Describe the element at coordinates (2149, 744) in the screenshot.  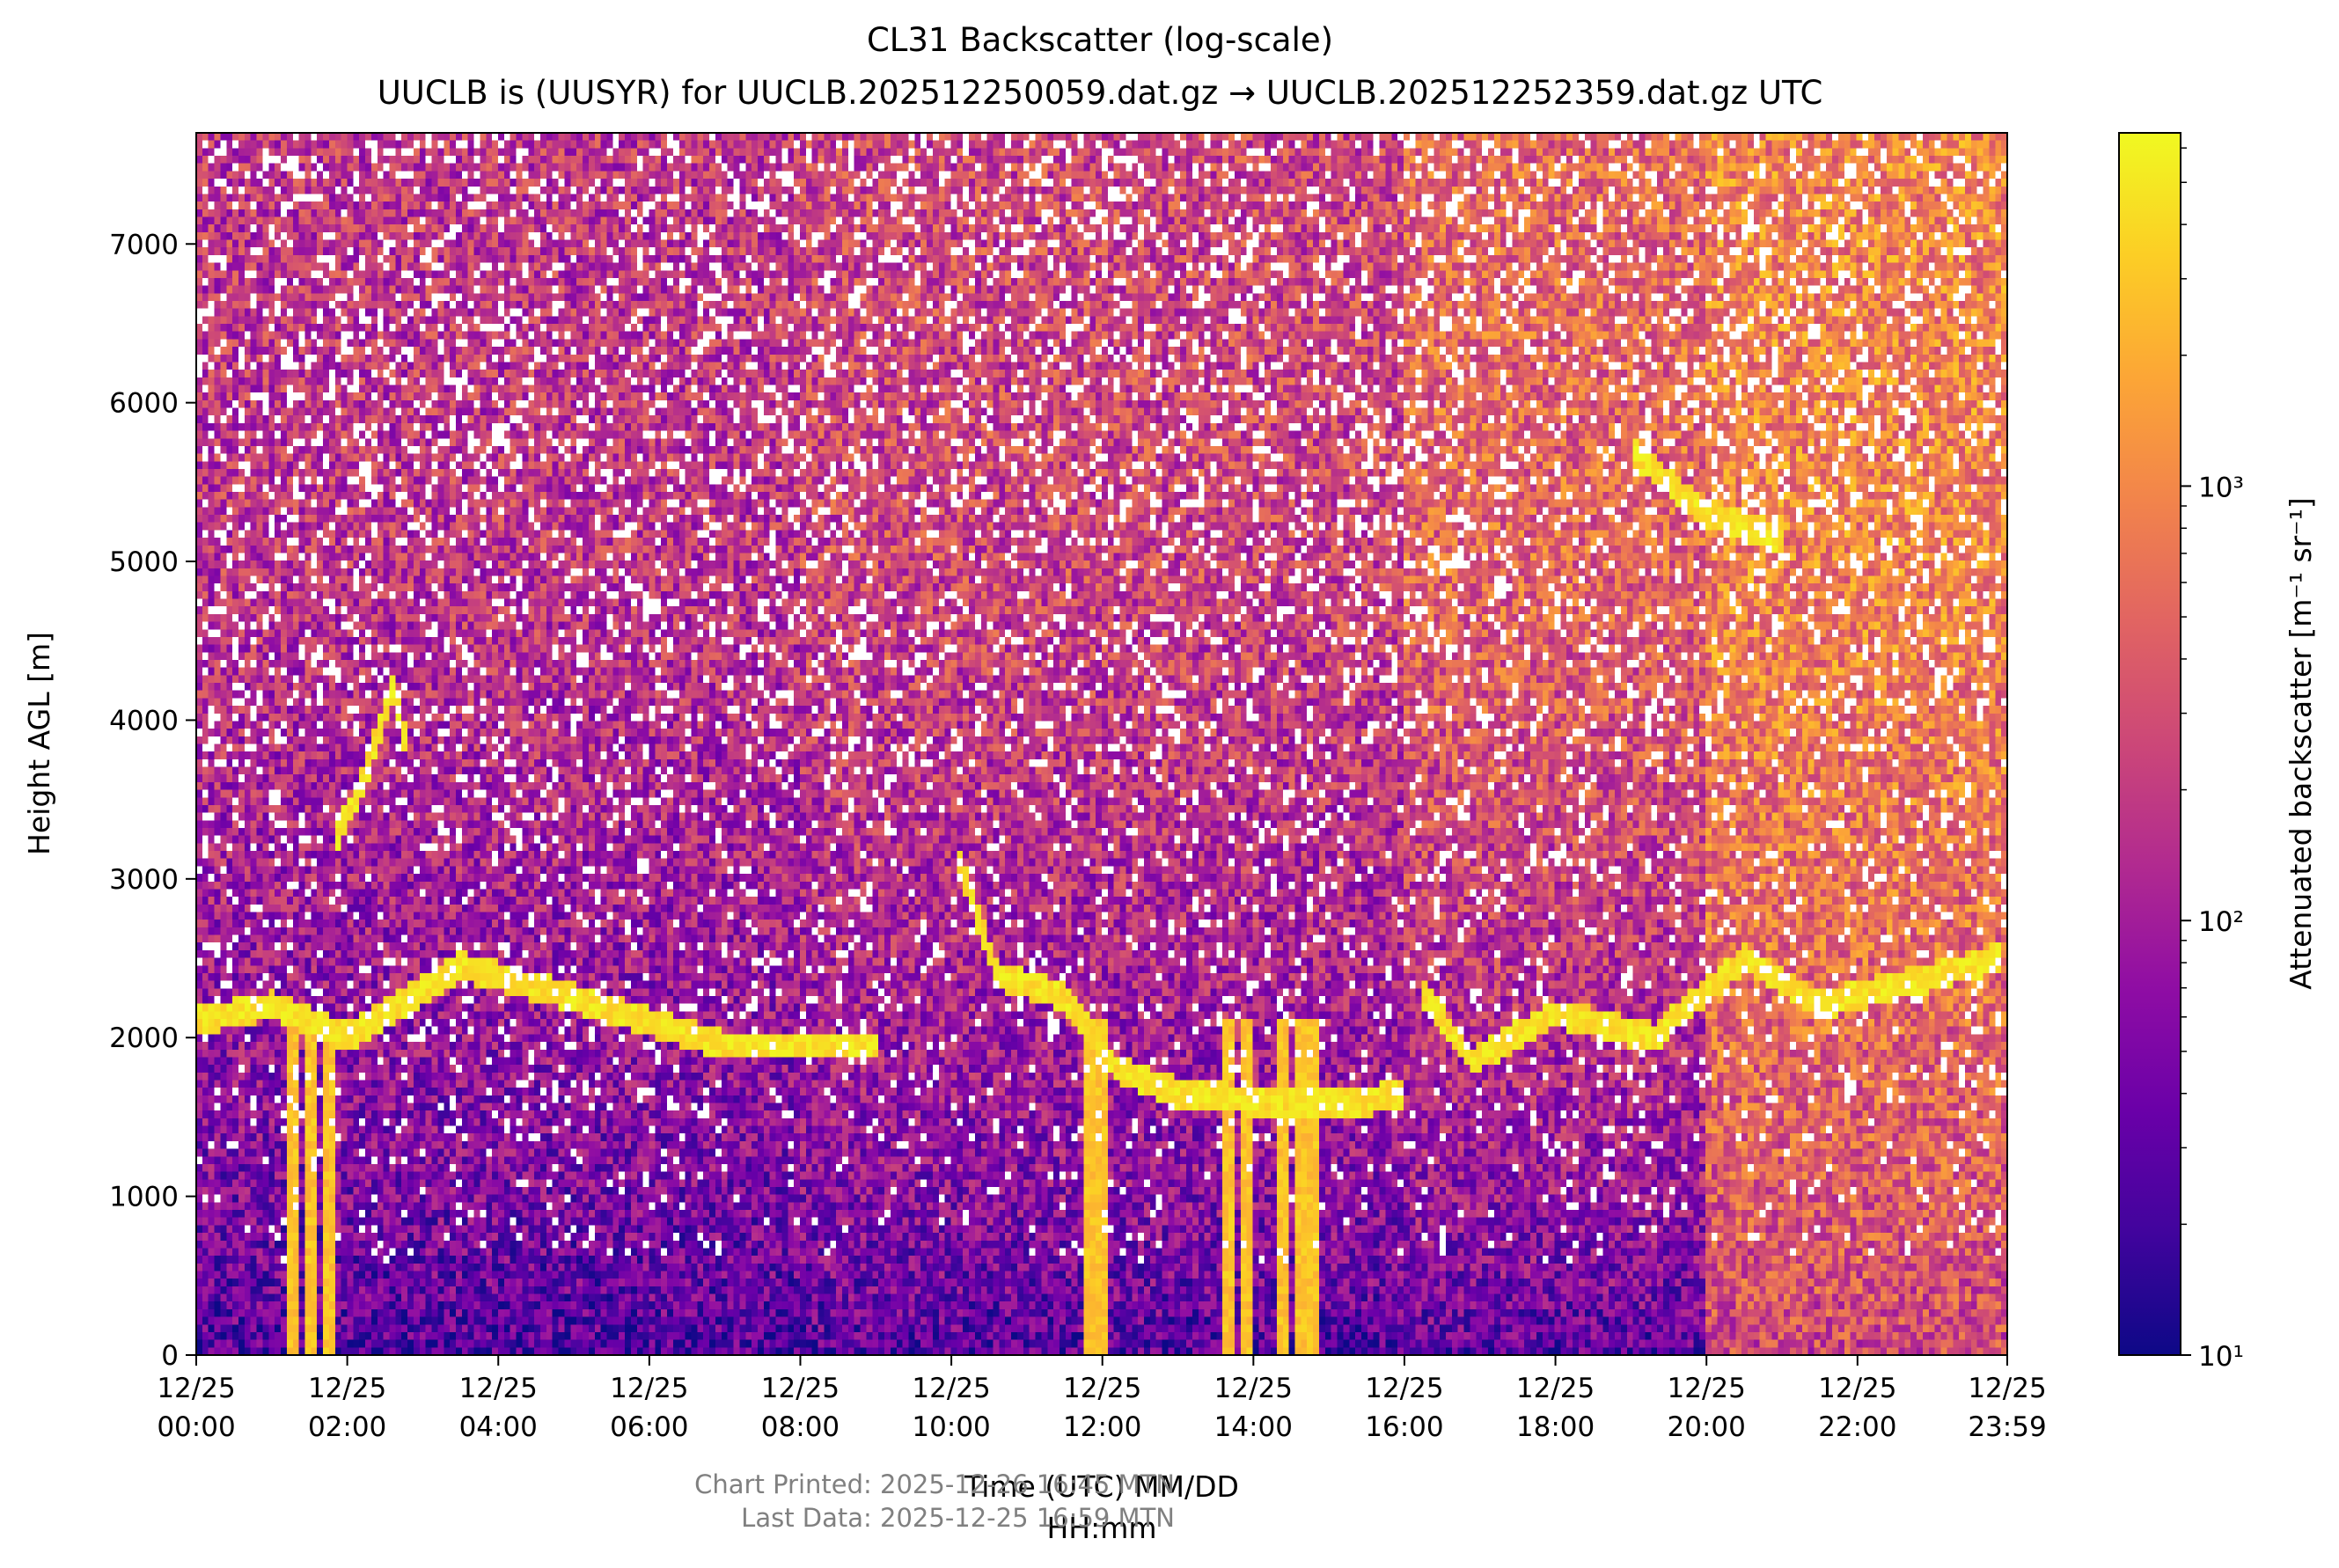
I see `colorbar` at that location.